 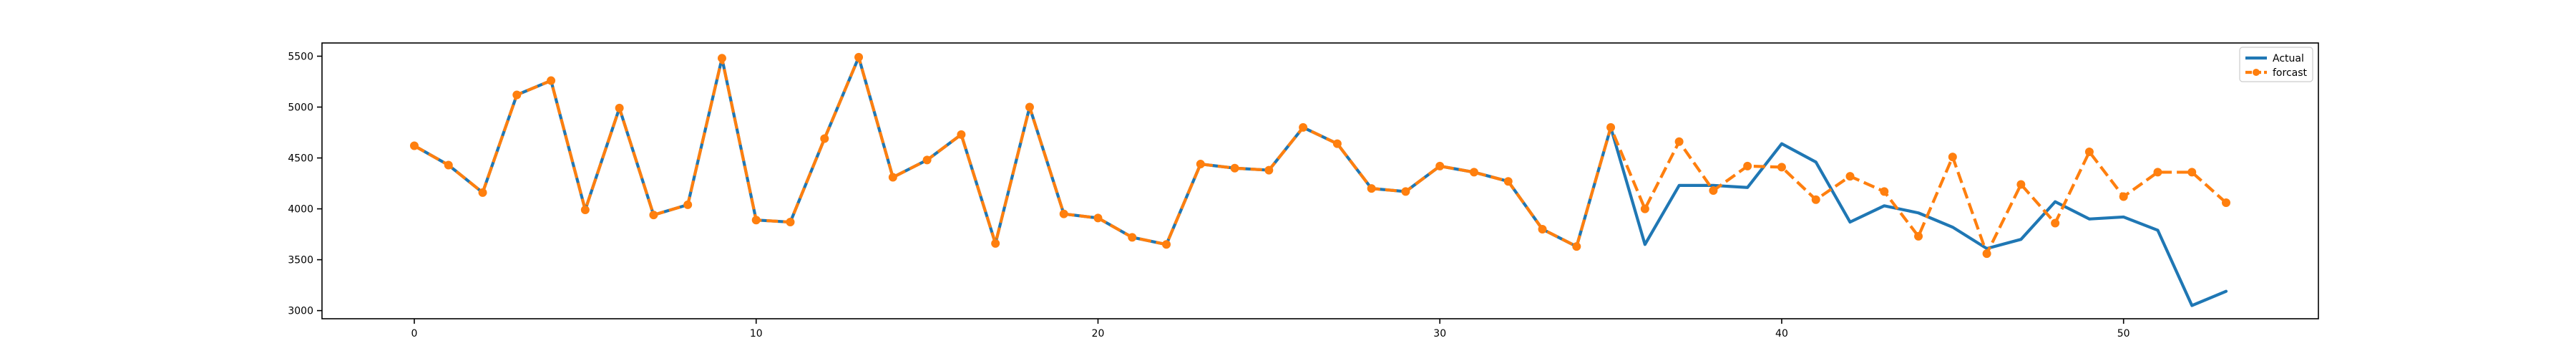 What do you see at coordinates (2123, 334) in the screenshot?
I see `x-tick-label: 50` at bounding box center [2123, 334].